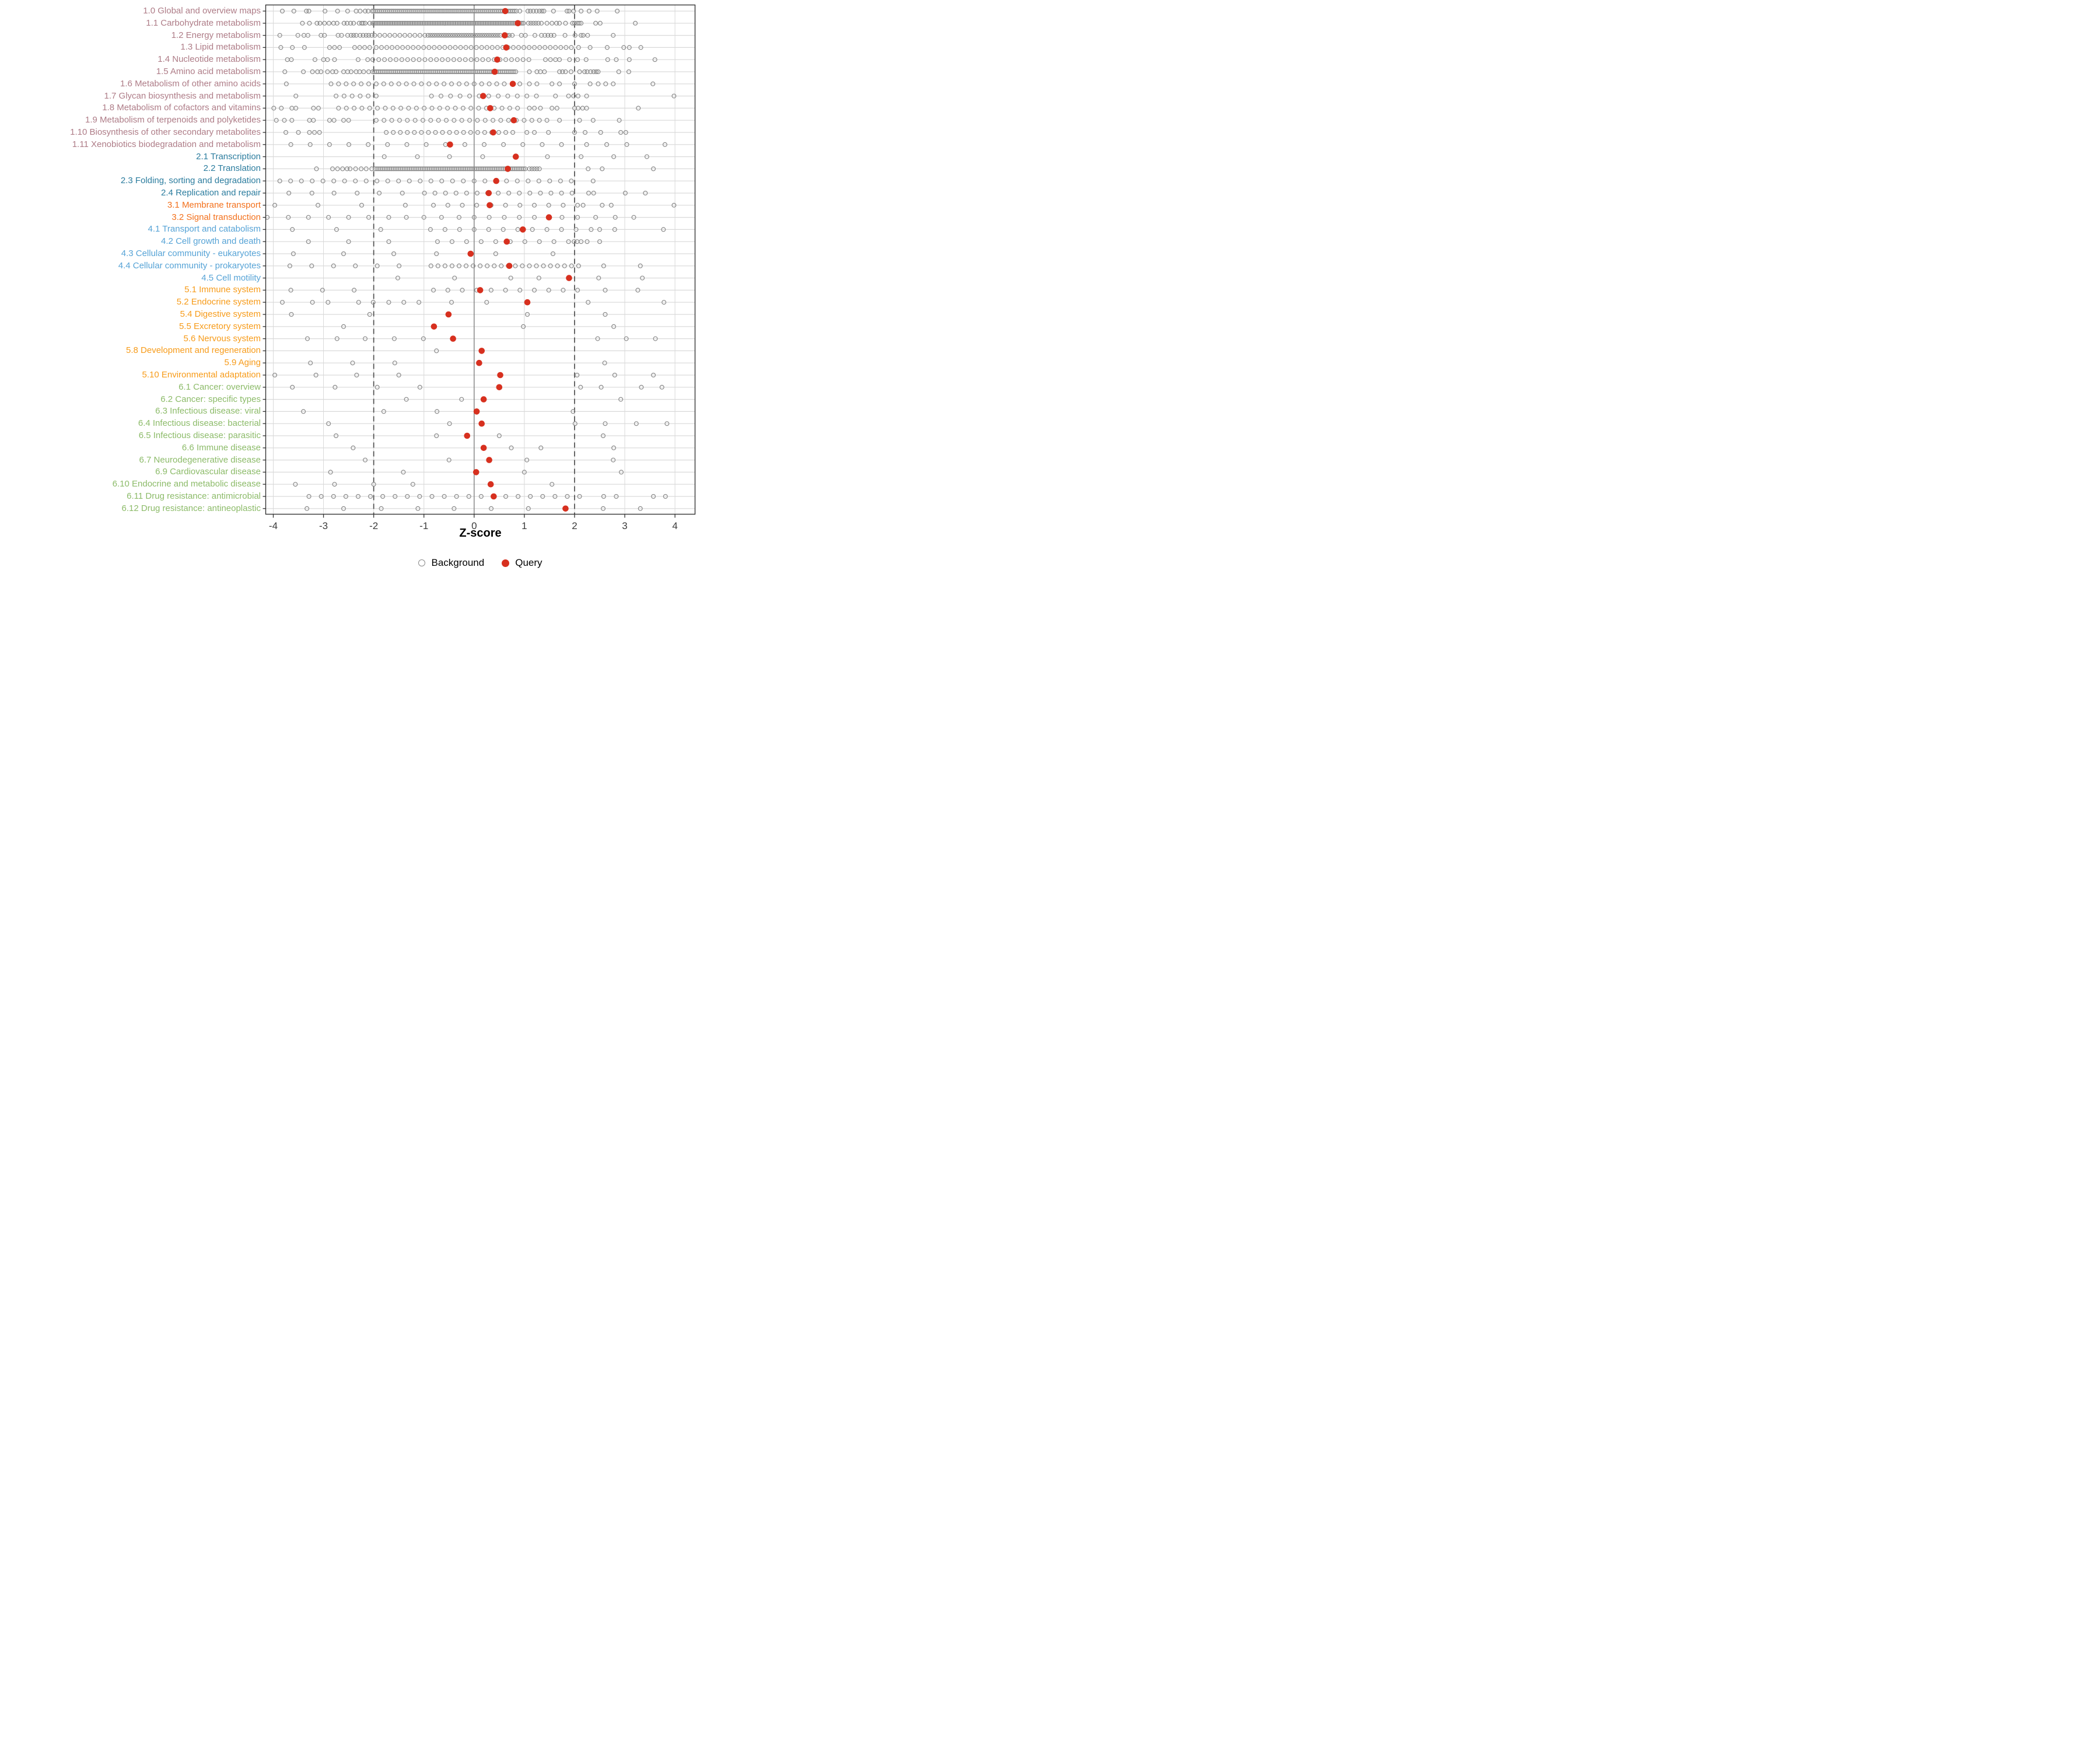 The height and width of the screenshot is (1750, 2100). I want to click on y-axis-label: 2.3 Folding, sorting and degradation, so click(190, 181).